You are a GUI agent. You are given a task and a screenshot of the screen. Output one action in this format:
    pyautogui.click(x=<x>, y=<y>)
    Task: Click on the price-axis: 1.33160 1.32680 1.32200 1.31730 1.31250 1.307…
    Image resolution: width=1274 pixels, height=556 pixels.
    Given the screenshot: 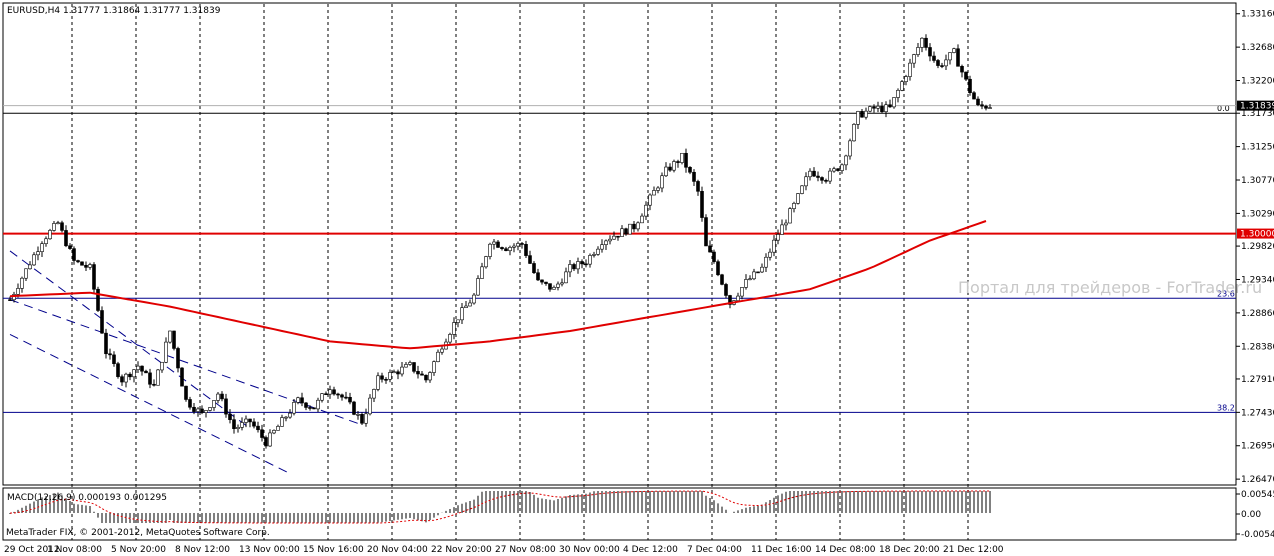 What is the action you would take?
    pyautogui.click(x=1255, y=247)
    